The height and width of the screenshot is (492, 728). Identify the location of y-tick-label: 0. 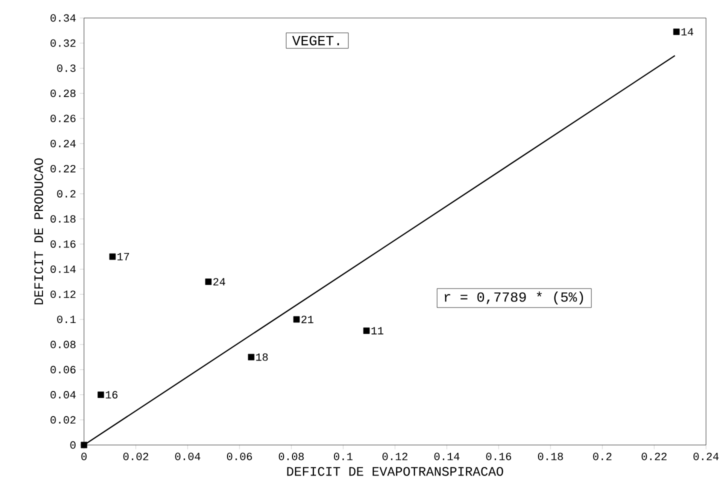
(73, 445).